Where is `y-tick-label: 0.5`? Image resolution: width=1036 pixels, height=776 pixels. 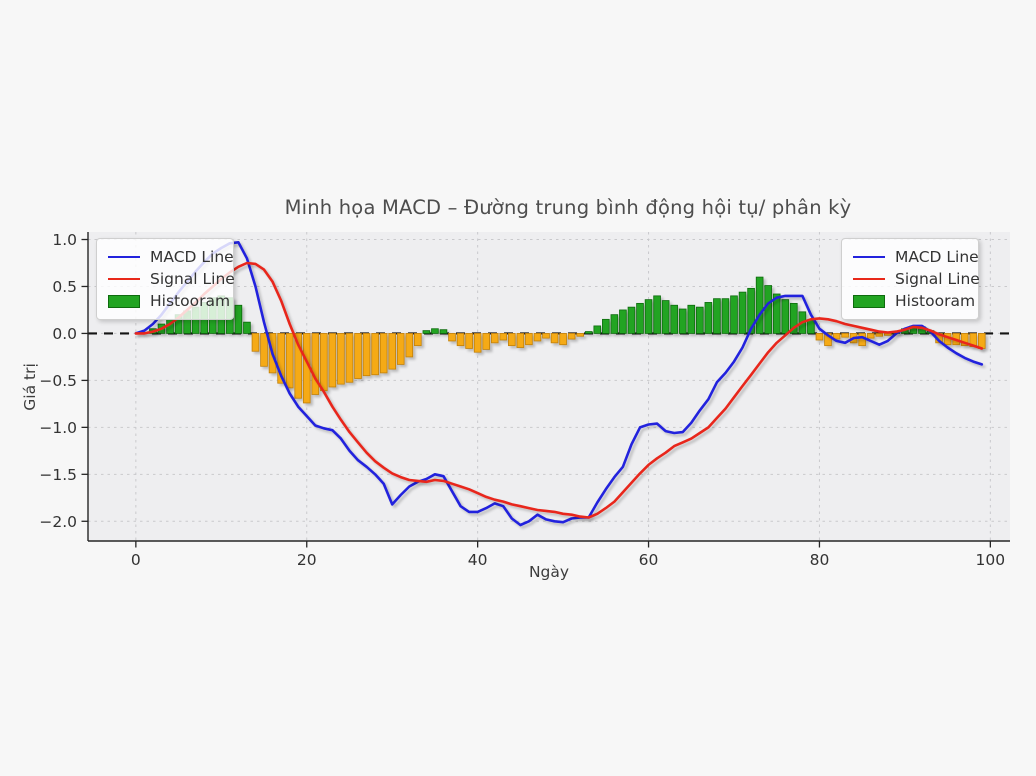
y-tick-label: 0.5 is located at coordinates (64, 287).